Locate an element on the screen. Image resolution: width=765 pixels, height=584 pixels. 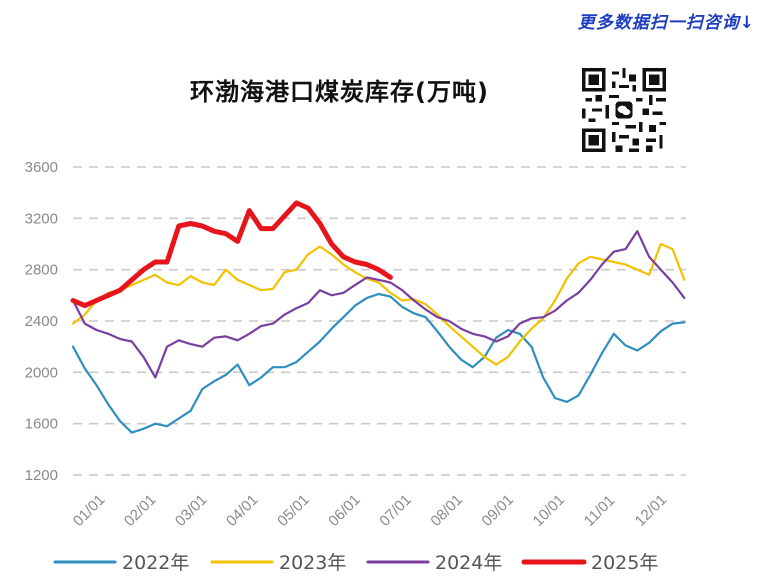
x-tick-label: 09/01 is located at coordinates (497, 510).